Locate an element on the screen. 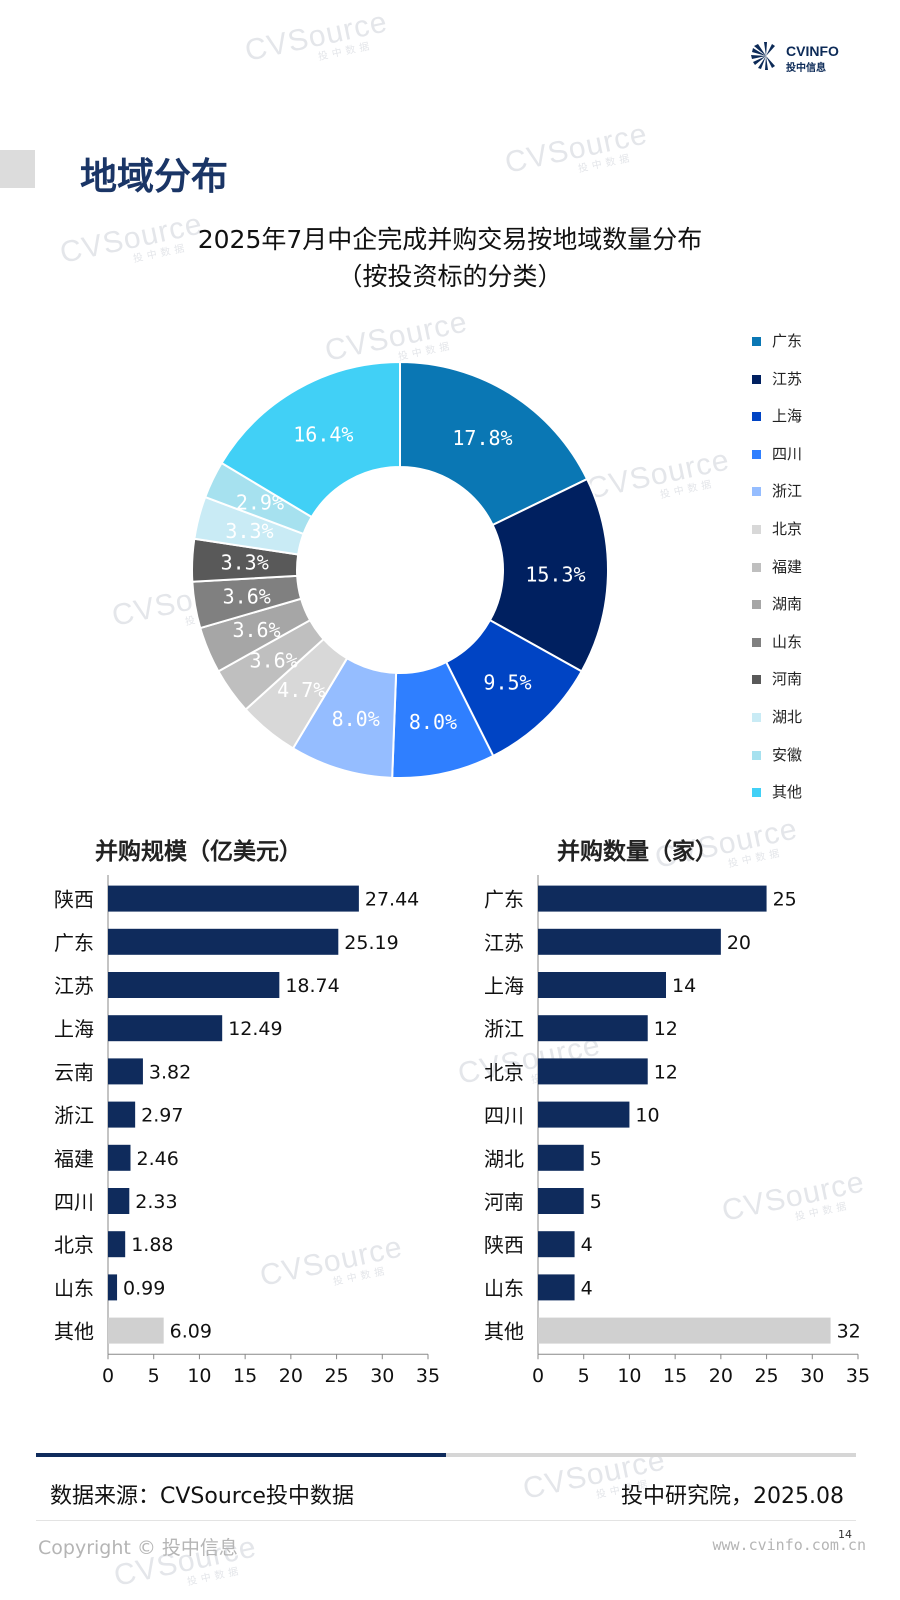 This screenshot has width=900, height=1600. donut-label-湖北: 3.3% is located at coordinates (249, 531).